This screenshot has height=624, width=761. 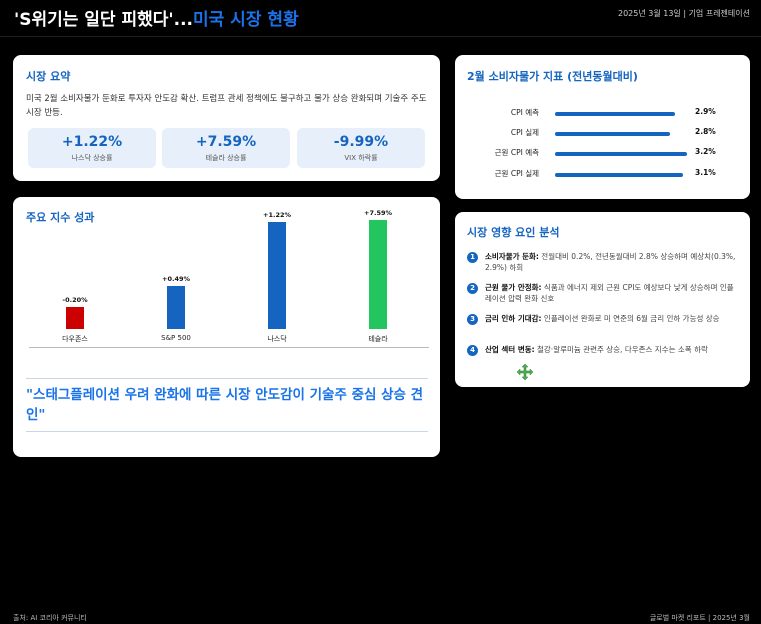 What do you see at coordinates (378, 339) in the screenshot?
I see `bar-category-label: 테슬라` at bounding box center [378, 339].